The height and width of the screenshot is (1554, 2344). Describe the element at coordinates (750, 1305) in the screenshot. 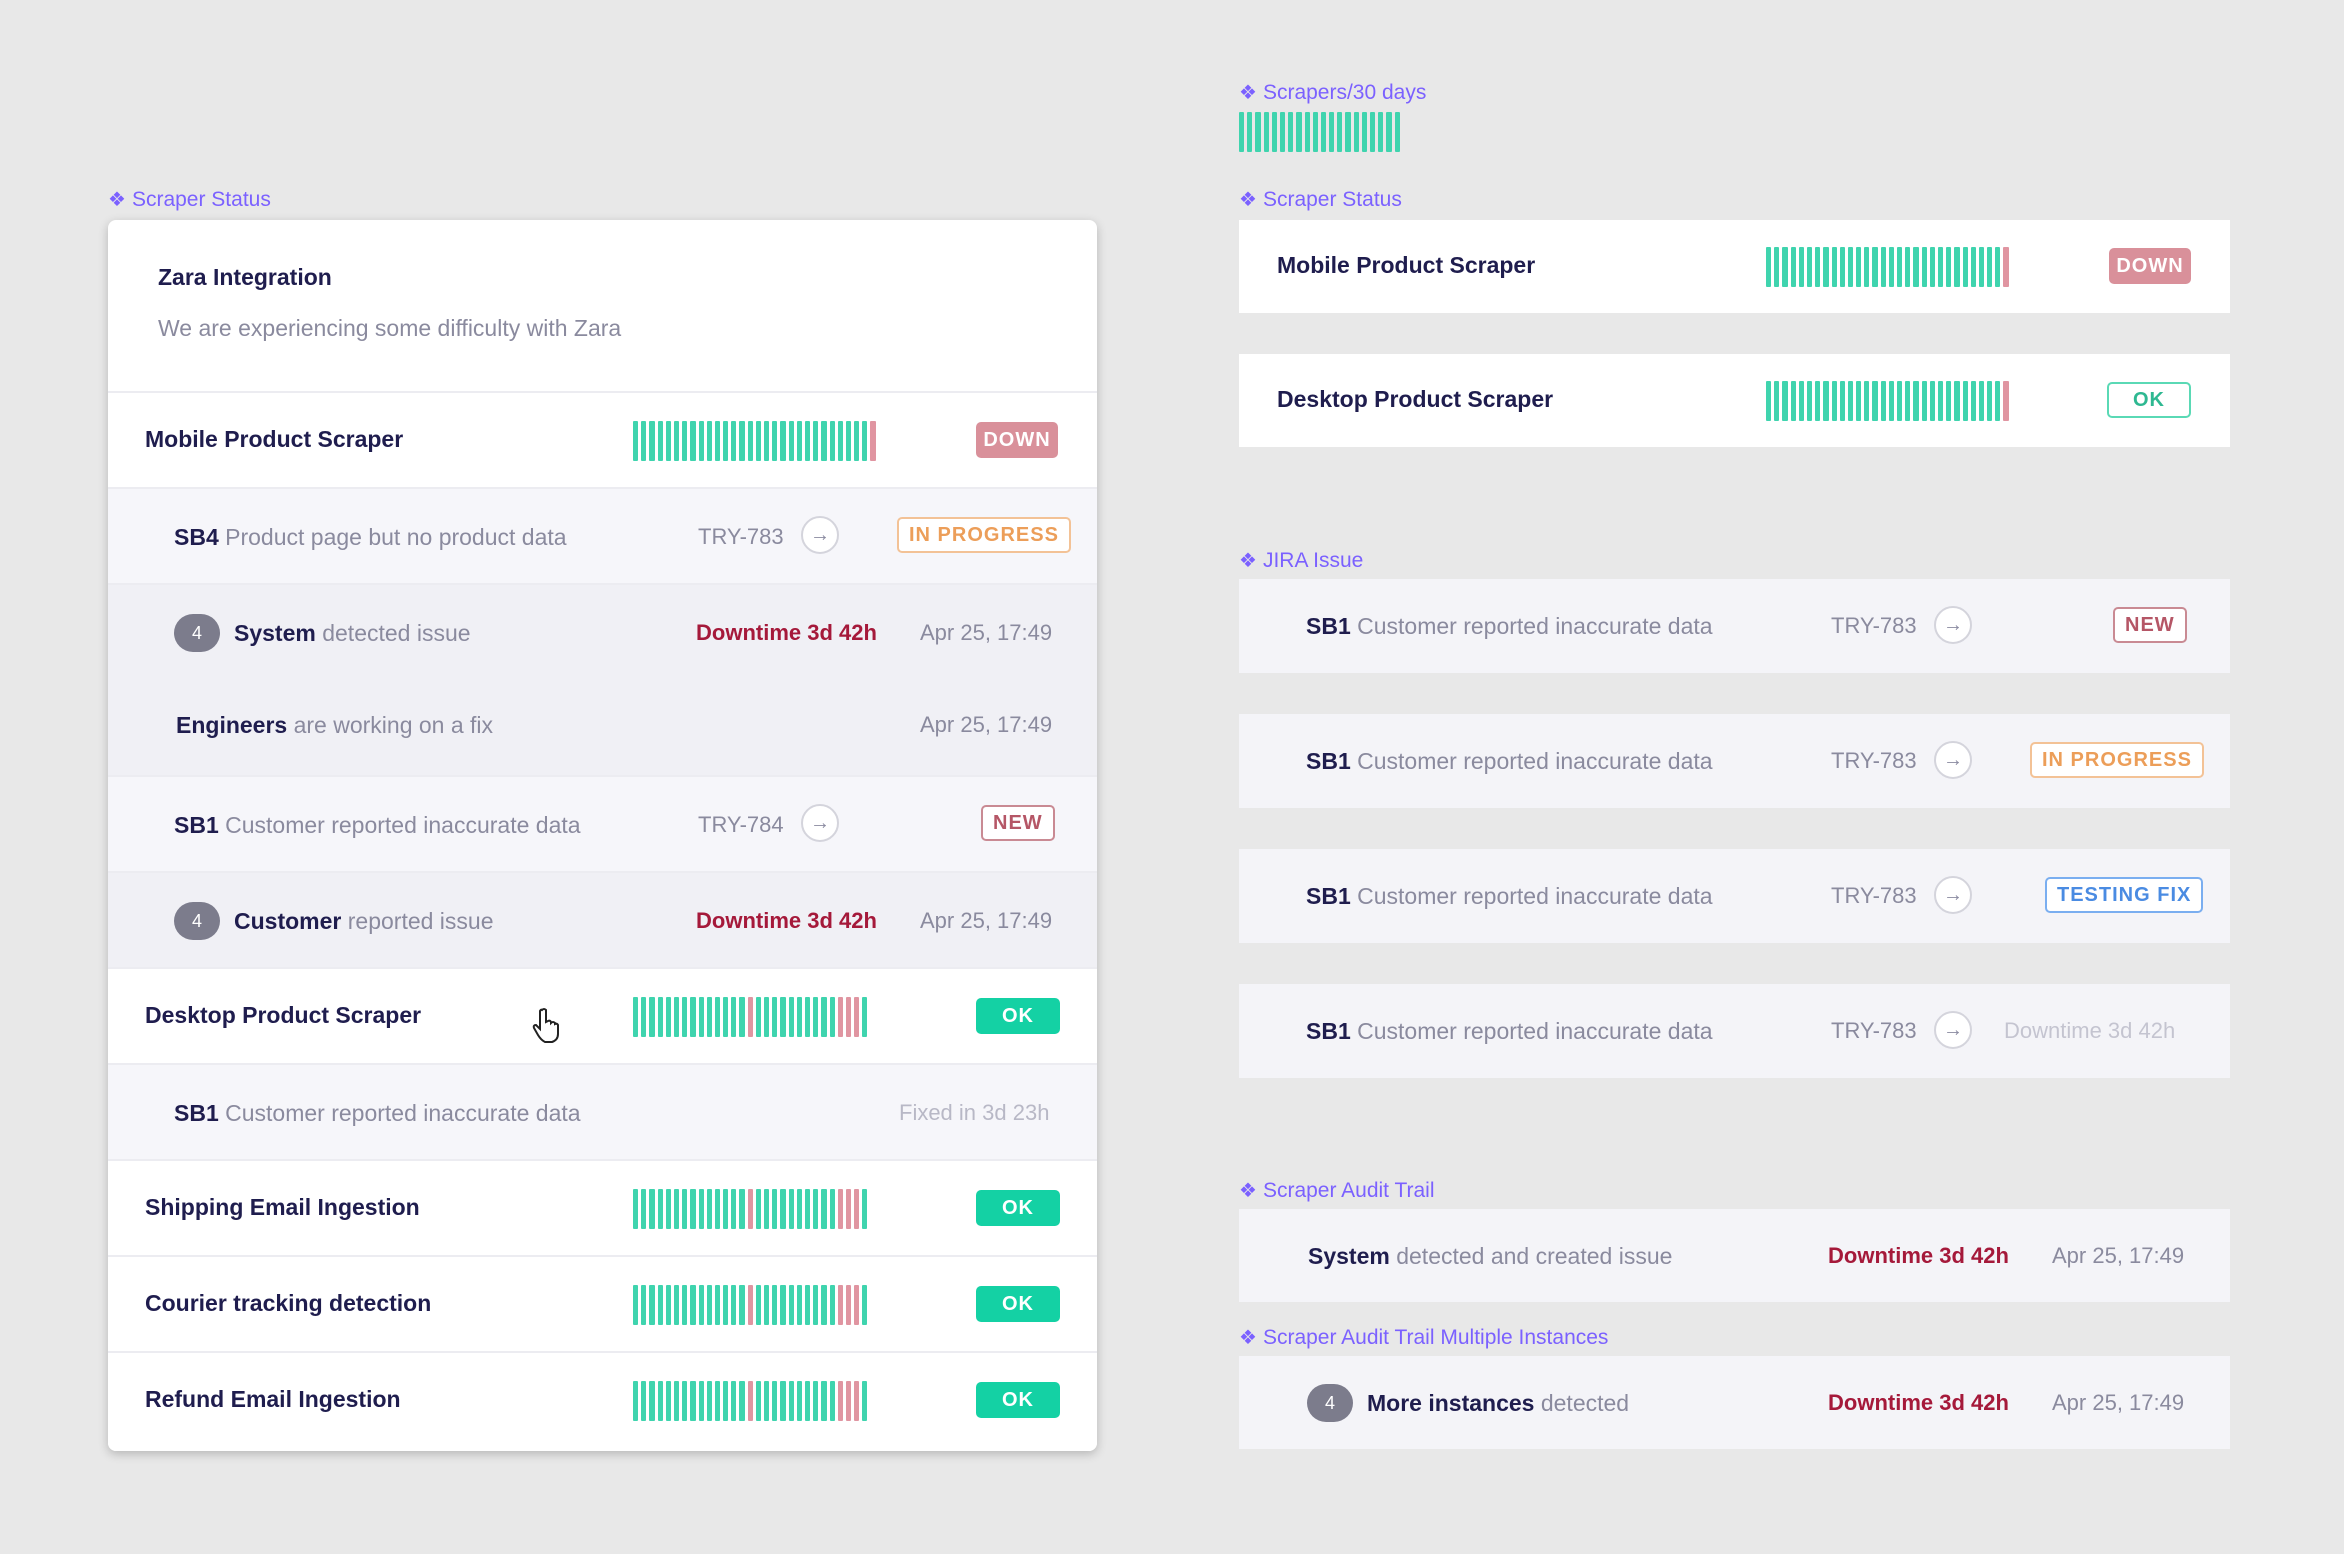

I see `uptime-bars` at that location.